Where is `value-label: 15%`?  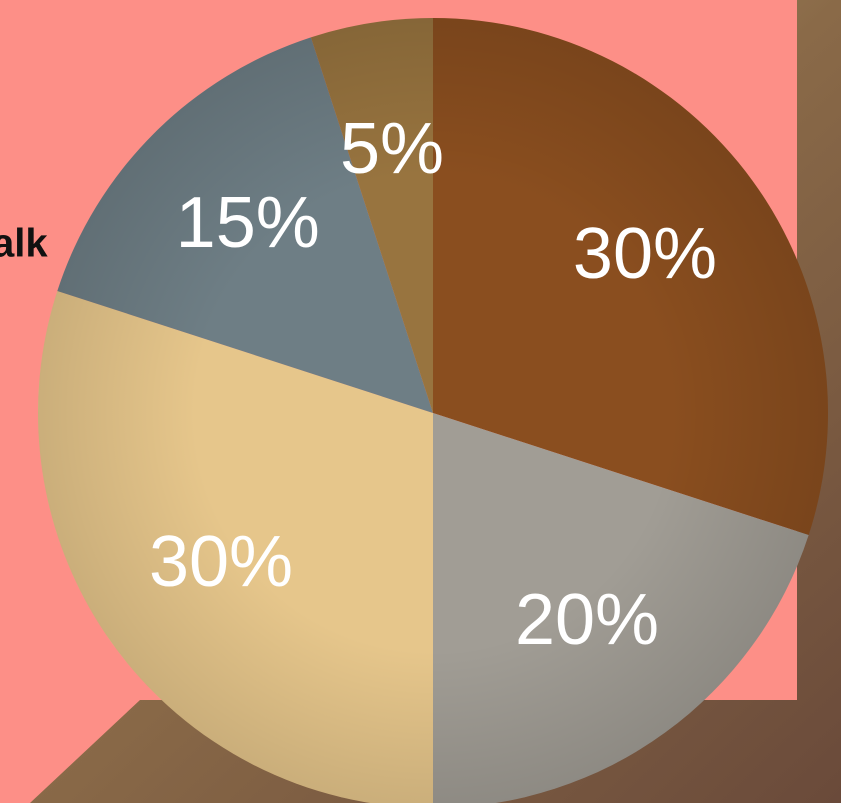 value-label: 15% is located at coordinates (248, 223).